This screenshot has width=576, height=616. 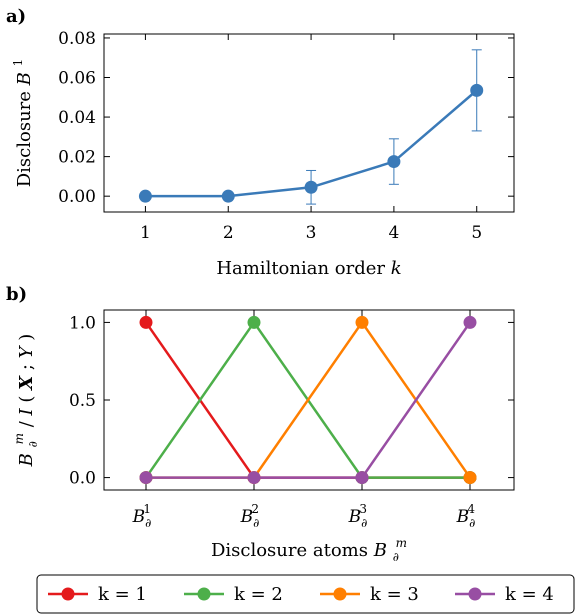 I want to click on panel-b-x-tick-label: B∂4, so click(x=466, y=516).